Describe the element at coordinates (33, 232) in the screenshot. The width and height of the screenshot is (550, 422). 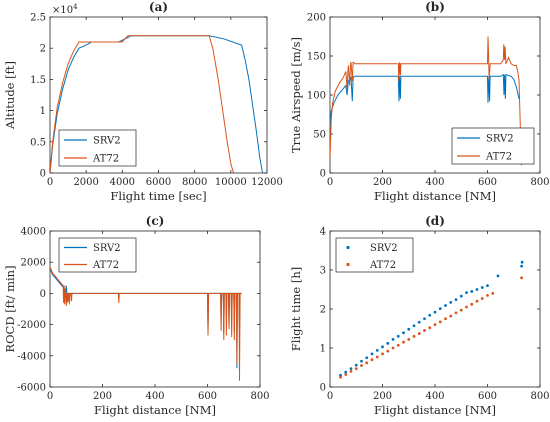
I see `y-tick-label: 4000` at that location.